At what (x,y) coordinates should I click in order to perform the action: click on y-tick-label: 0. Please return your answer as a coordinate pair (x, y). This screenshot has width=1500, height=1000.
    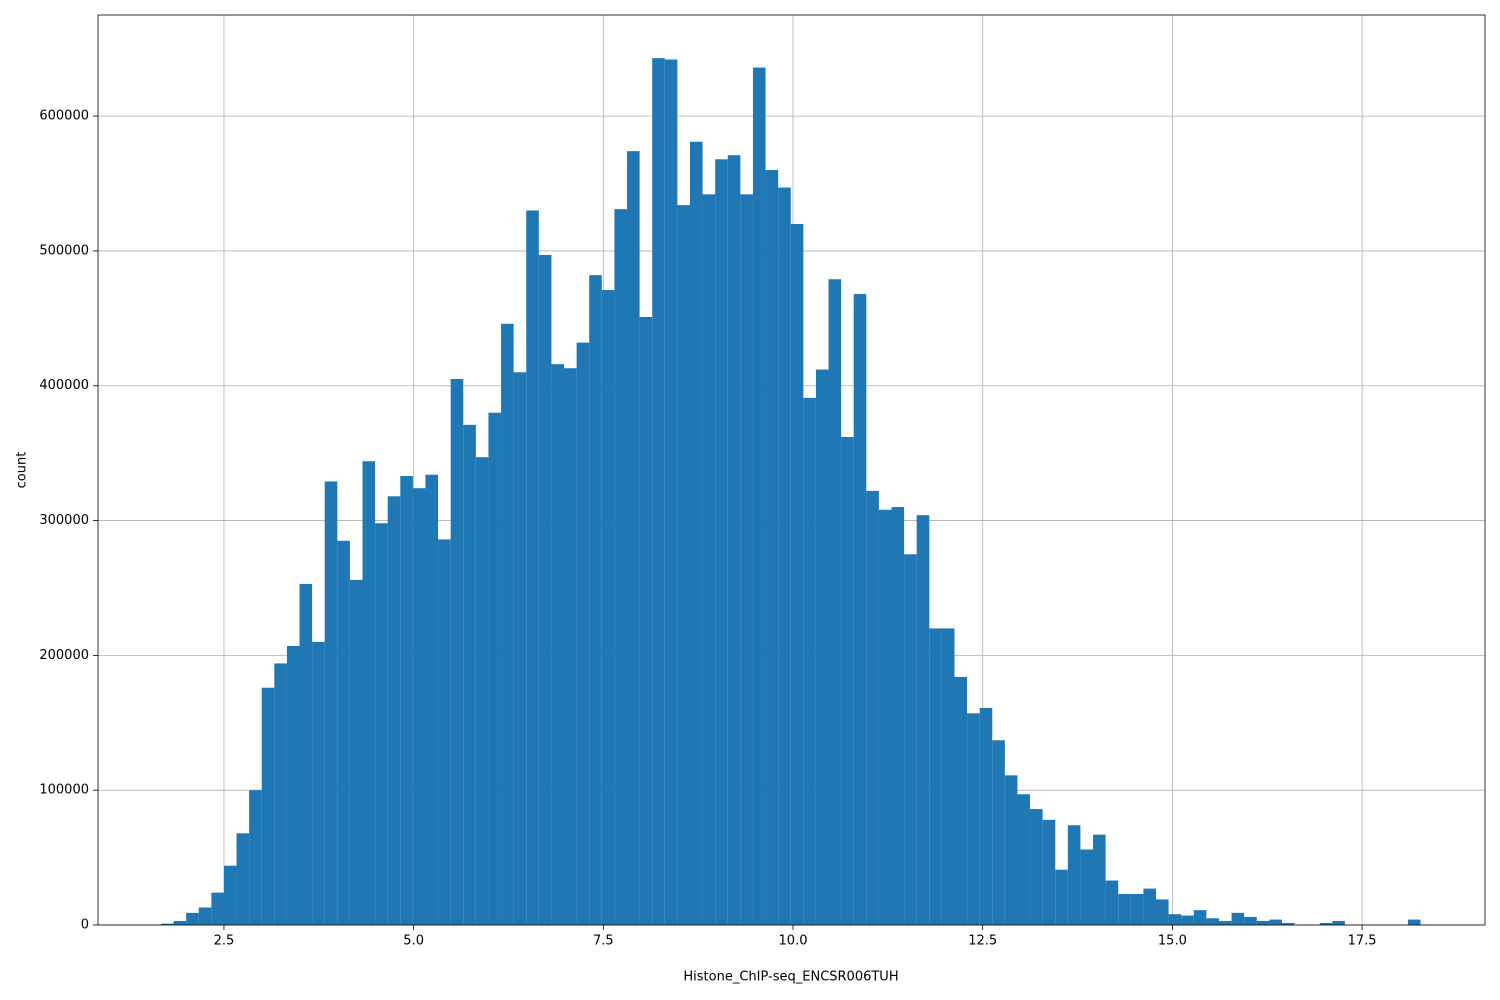
    Looking at the image, I should click on (85, 925).